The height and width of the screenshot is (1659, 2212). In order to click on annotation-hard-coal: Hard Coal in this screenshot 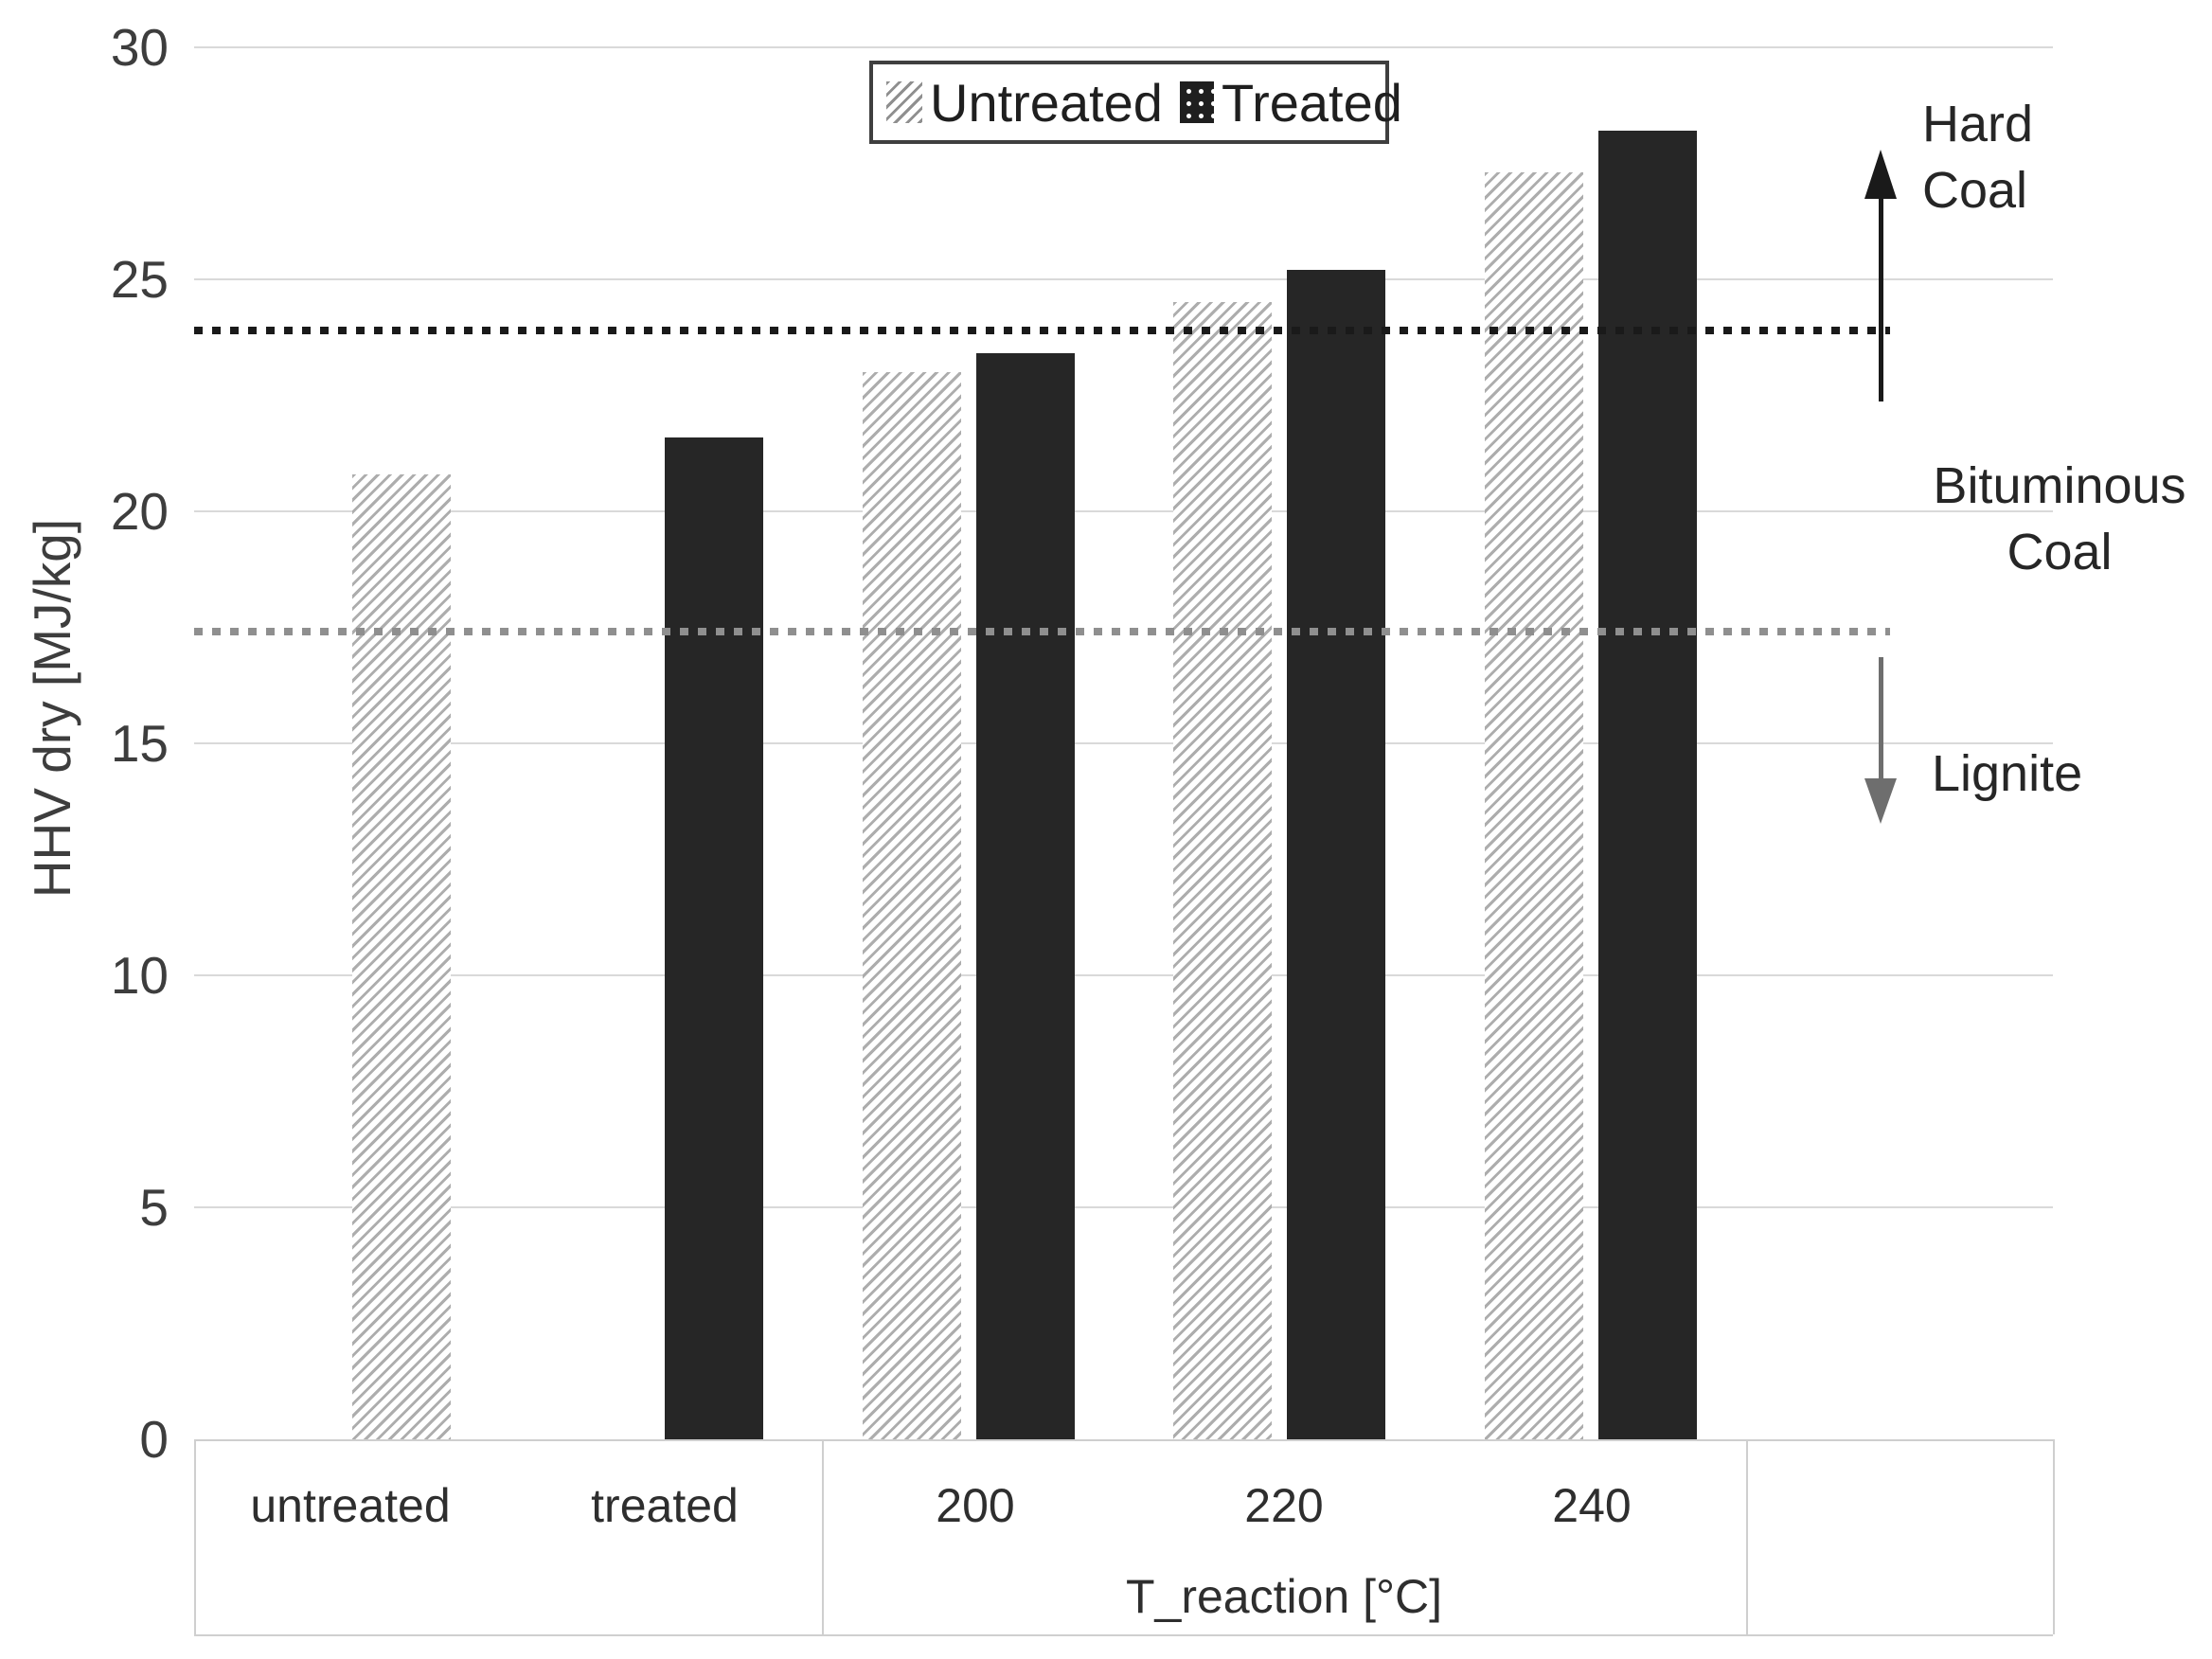, I will do `click(2059, 157)`.